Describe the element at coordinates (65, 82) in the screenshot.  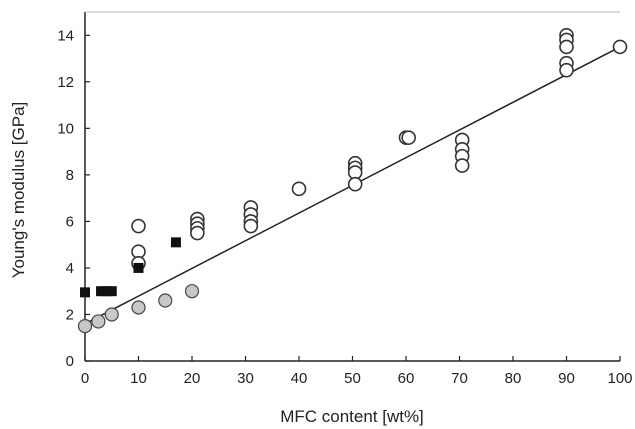
I see `y-tick-label: 12` at that location.